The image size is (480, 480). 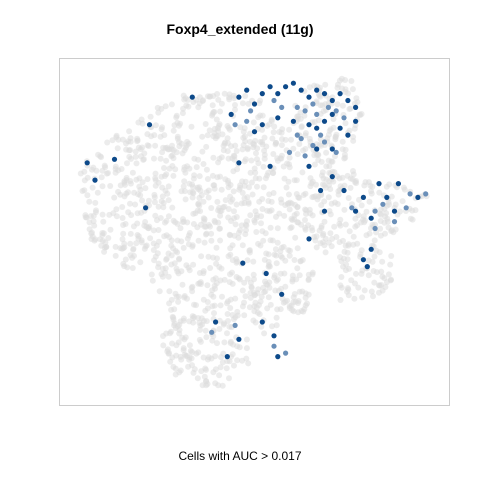 What do you see at coordinates (240, 456) in the screenshot?
I see `x-axis-label: Cells with AUC > 0.017` at bounding box center [240, 456].